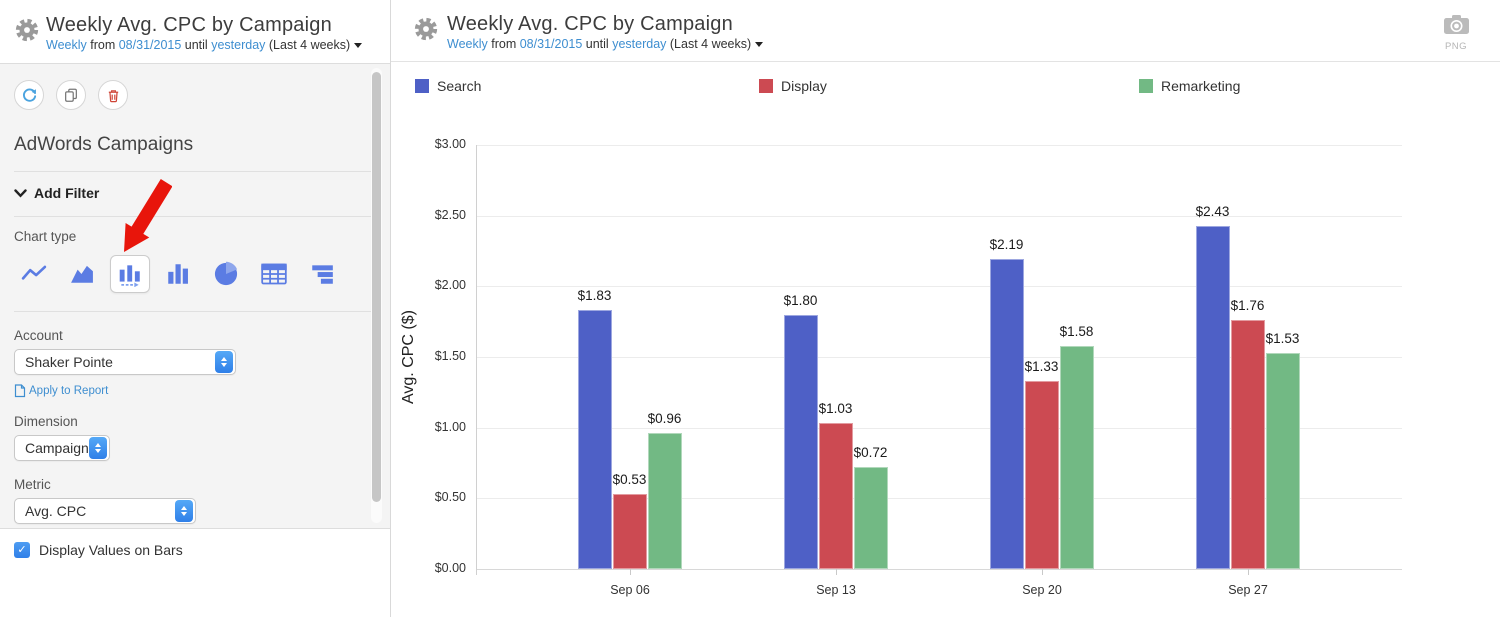 The height and width of the screenshot is (617, 1500). Describe the element at coordinates (20, 193) in the screenshot. I see `chevron-down-icon` at that location.